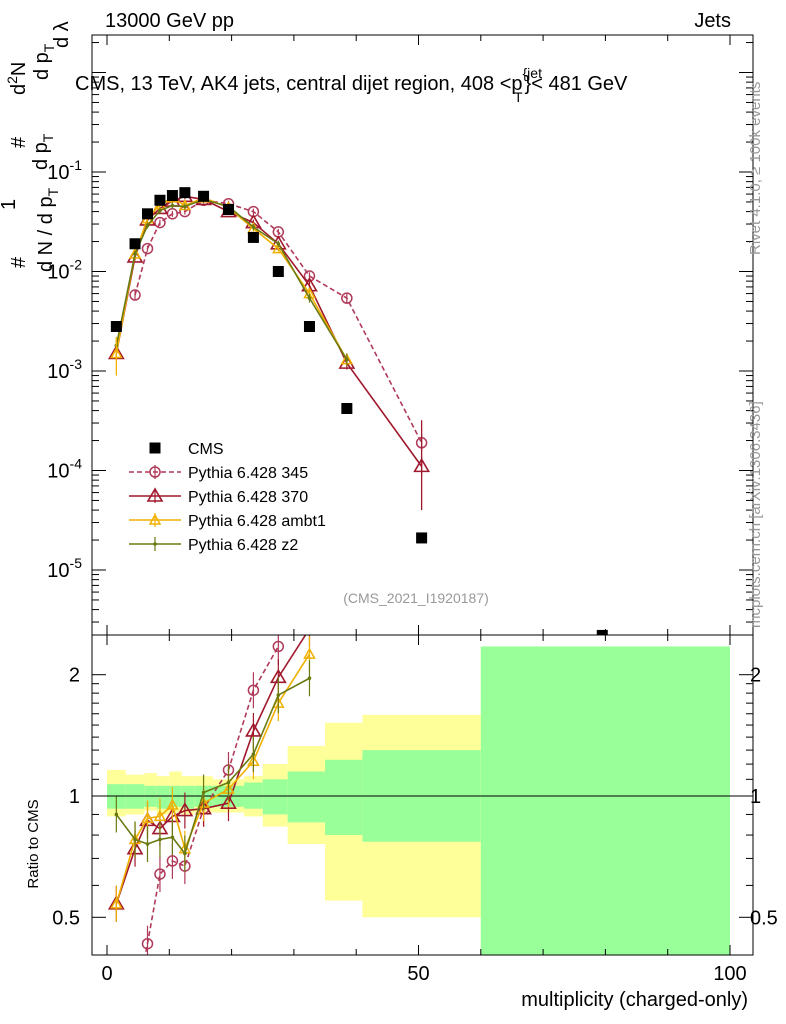 The width and height of the screenshot is (786, 1024). Describe the element at coordinates (248, 473) in the screenshot. I see `legend-label: Pythia 6.428 345` at that location.